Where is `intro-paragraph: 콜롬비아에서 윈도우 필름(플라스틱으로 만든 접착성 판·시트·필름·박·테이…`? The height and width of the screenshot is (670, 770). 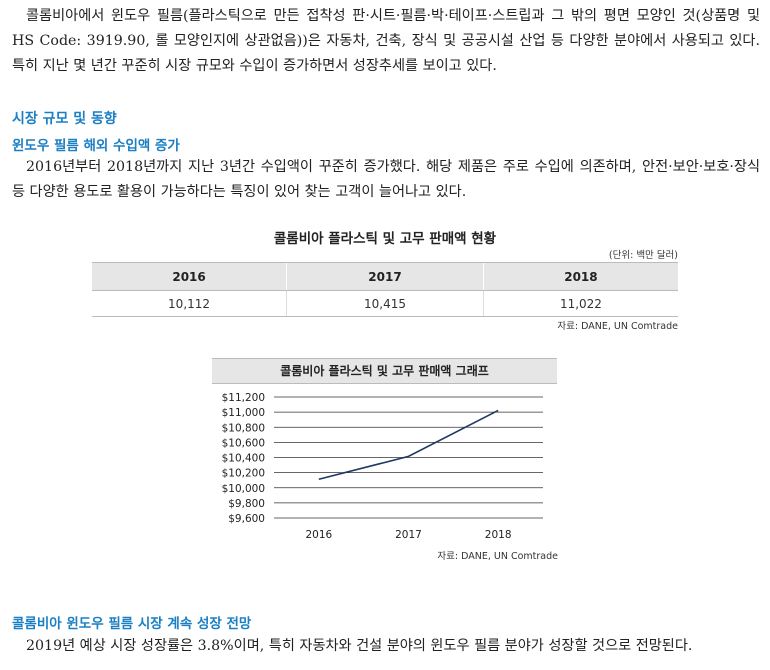 intro-paragraph: 콜롬비아에서 윈도우 필름(플라스틱으로 만든 접착성 판·시트·필름·박·테이… is located at coordinates (386, 41).